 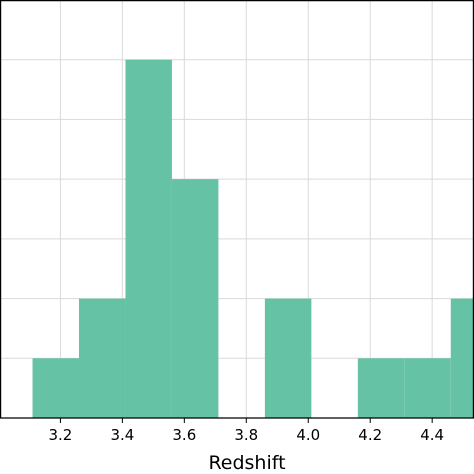 I want to click on x-tick-label: 3.6, so click(x=184, y=435).